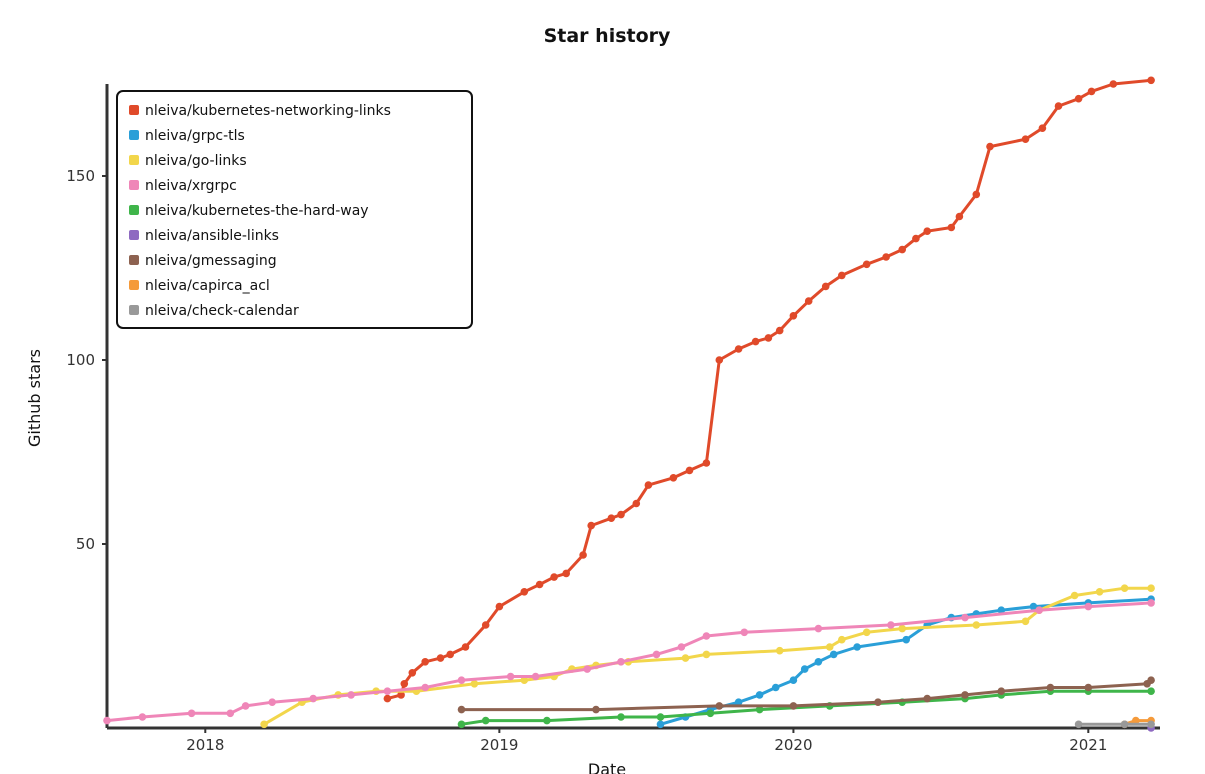  What do you see at coordinates (905, 662) in the screenshot?
I see `series-nleiva-grpc-tls` at bounding box center [905, 662].